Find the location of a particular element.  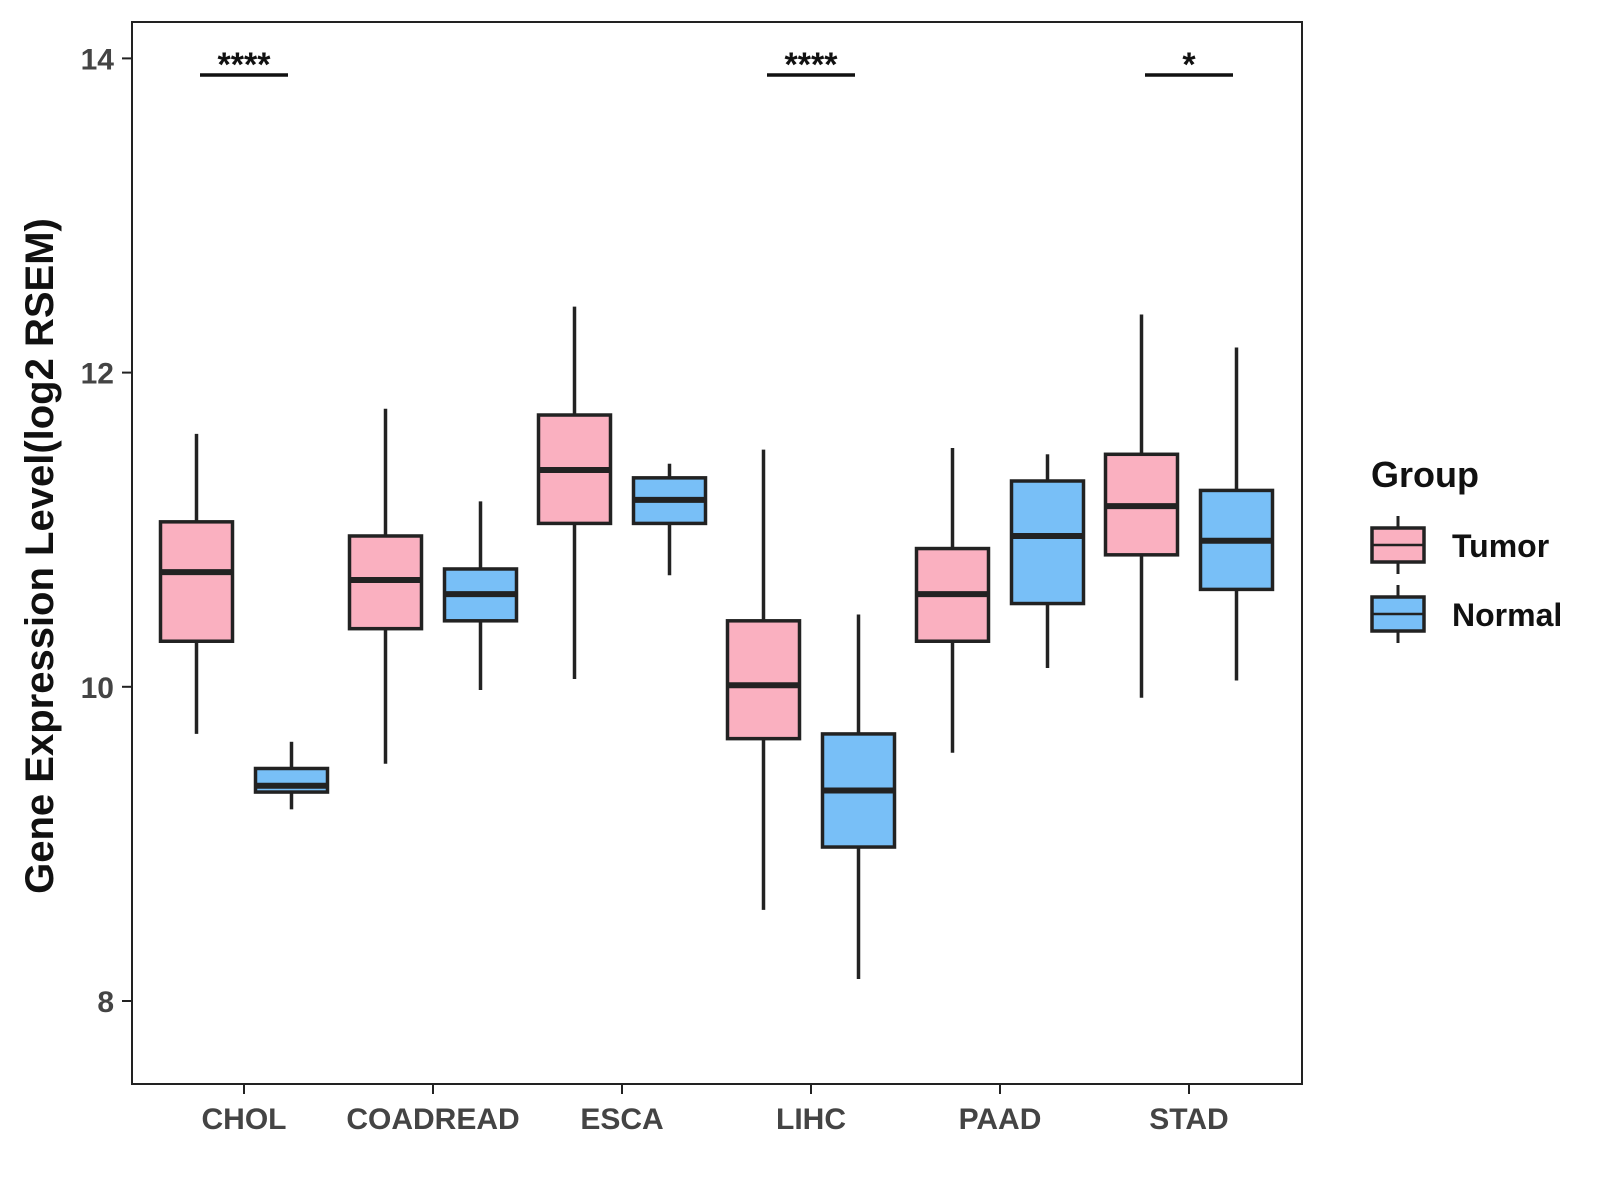

legend-label: Tumor is located at coordinates (1500, 546).